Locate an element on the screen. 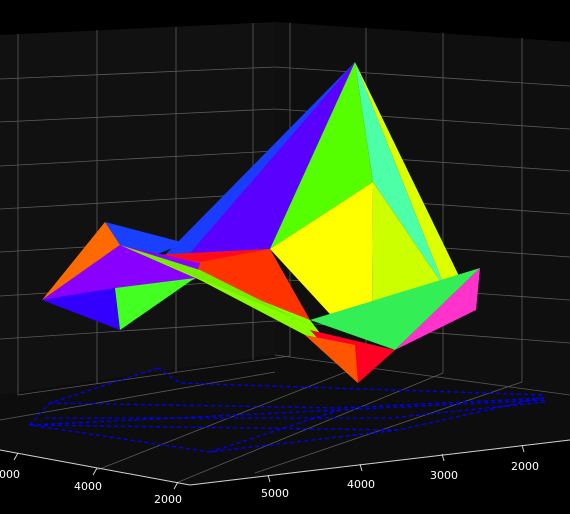 Image resolution: width=570 pixels, height=514 pixels. y-tick-label: 3000 is located at coordinates (444, 475).